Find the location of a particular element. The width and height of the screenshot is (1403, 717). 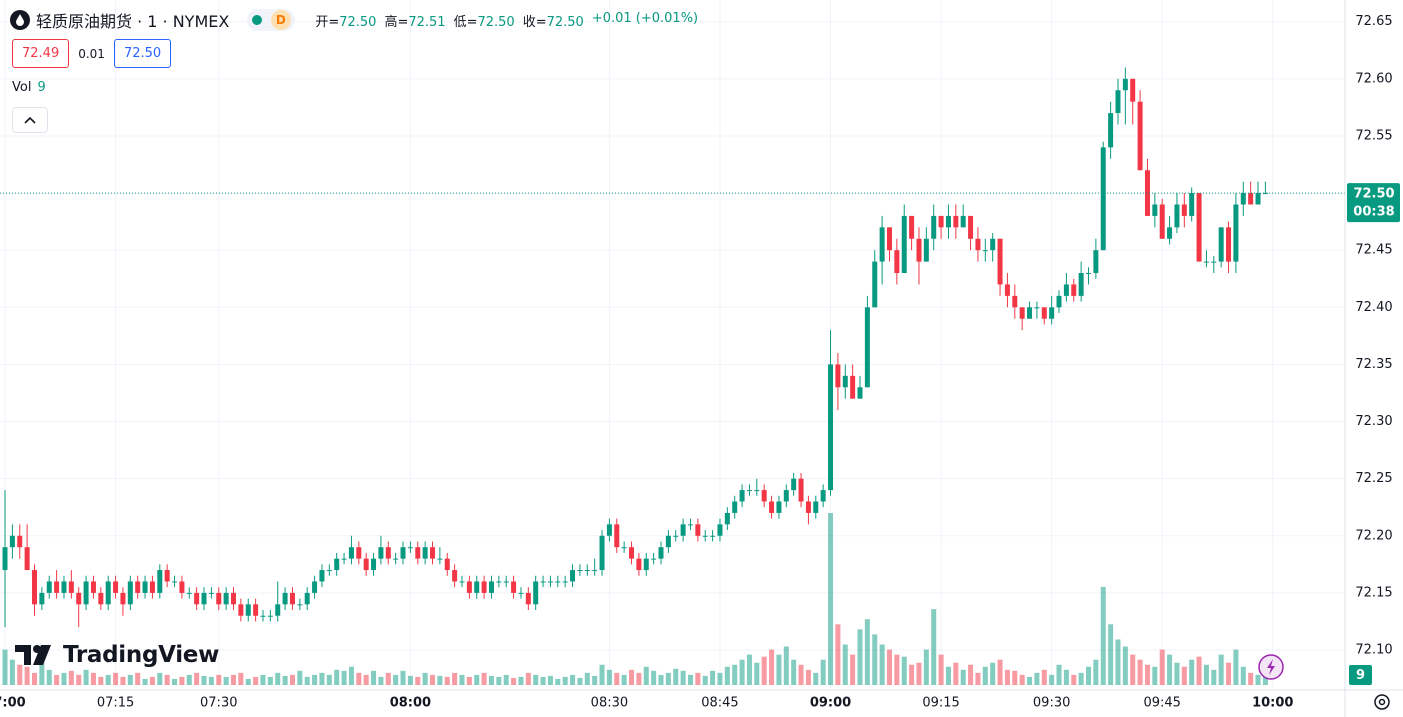

symbol-title: 轻质原油期货 · 1 · NYMEX is located at coordinates (133, 21).